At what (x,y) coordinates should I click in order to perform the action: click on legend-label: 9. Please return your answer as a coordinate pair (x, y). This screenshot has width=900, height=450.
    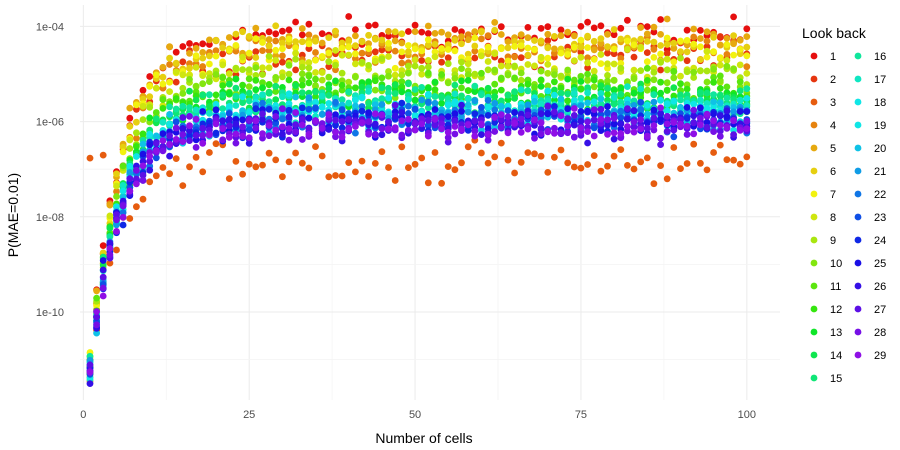
    Looking at the image, I should click on (833, 241).